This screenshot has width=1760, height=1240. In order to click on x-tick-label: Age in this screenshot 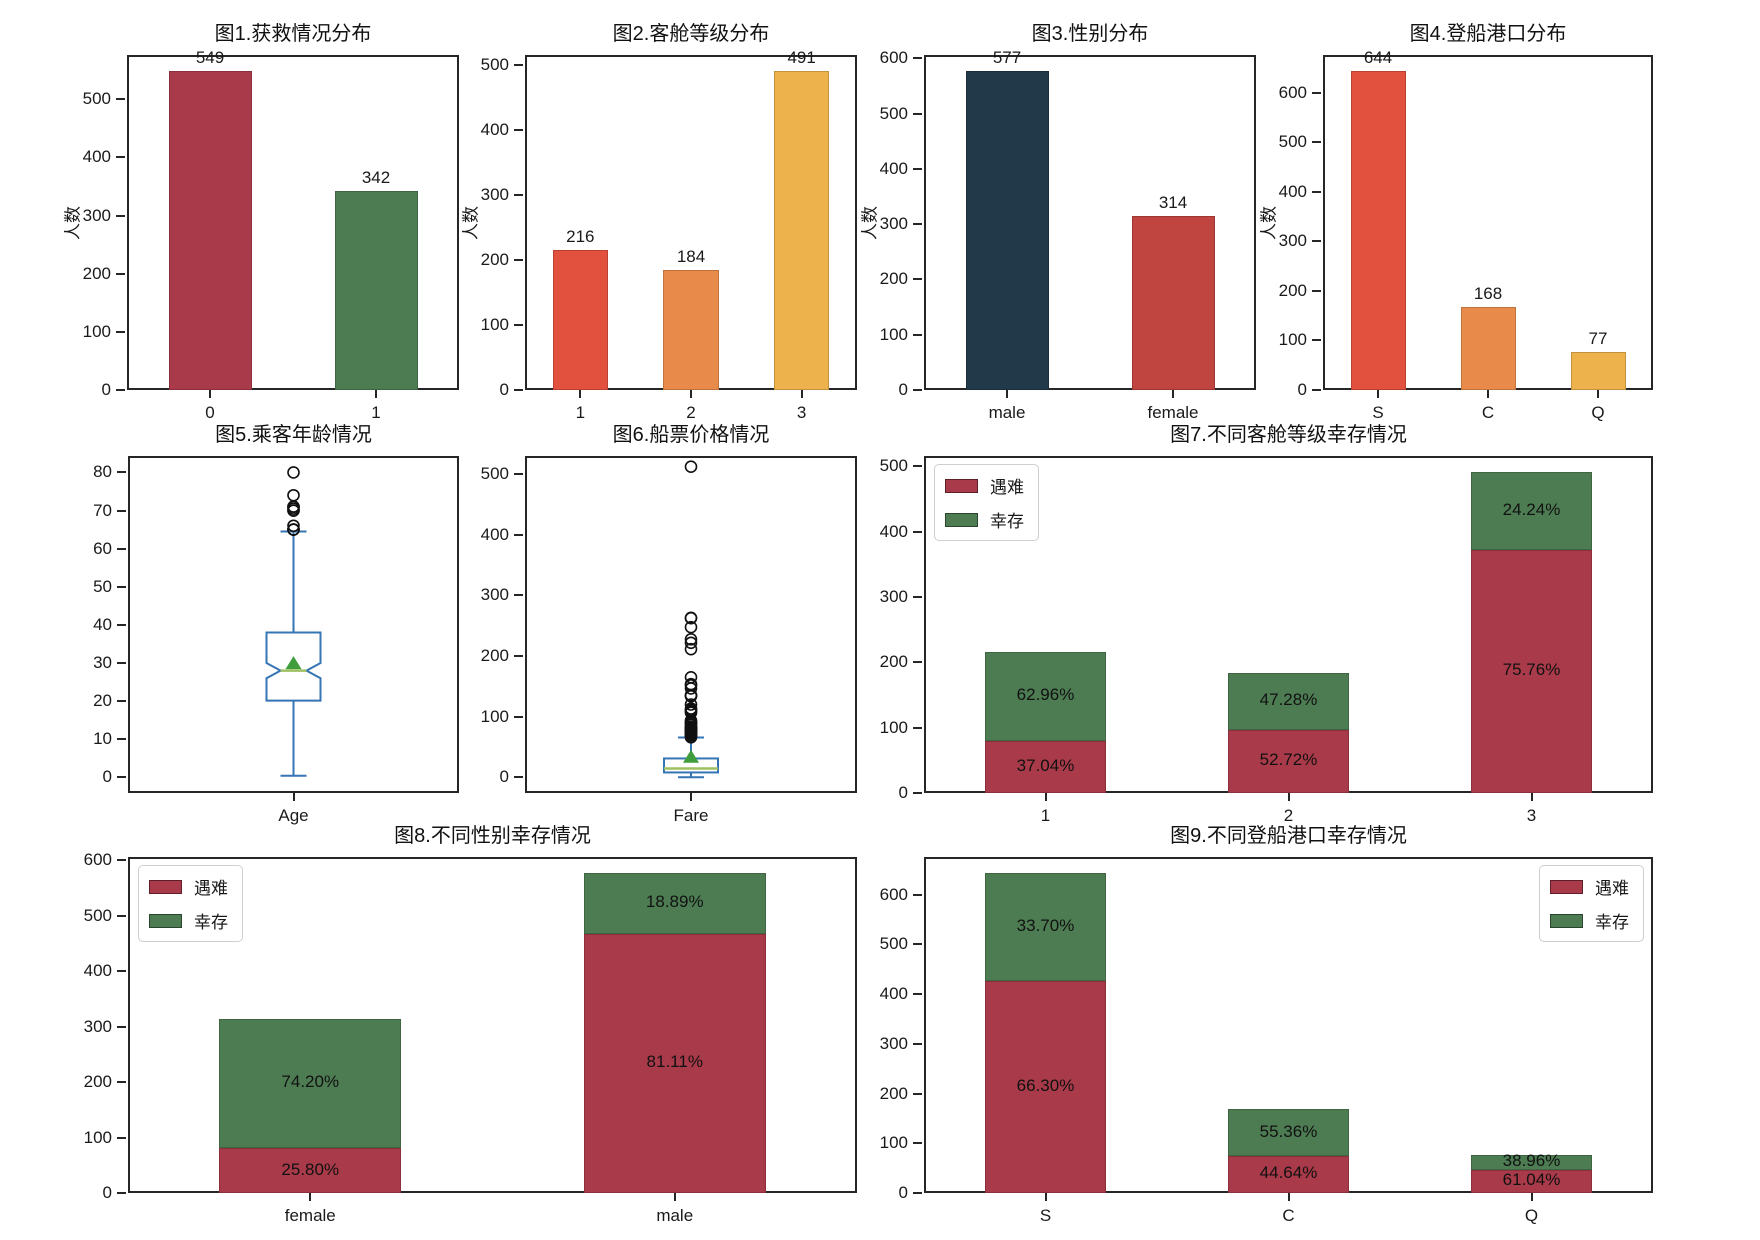, I will do `click(293, 815)`.